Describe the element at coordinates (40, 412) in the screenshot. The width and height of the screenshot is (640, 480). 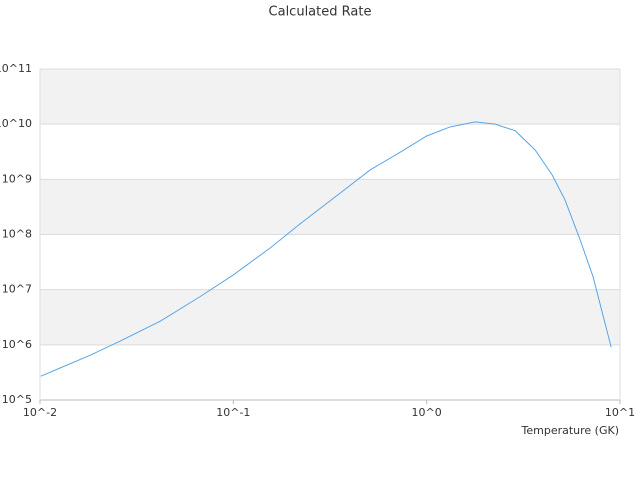
I see `x-tick-label: 10^-2` at that location.